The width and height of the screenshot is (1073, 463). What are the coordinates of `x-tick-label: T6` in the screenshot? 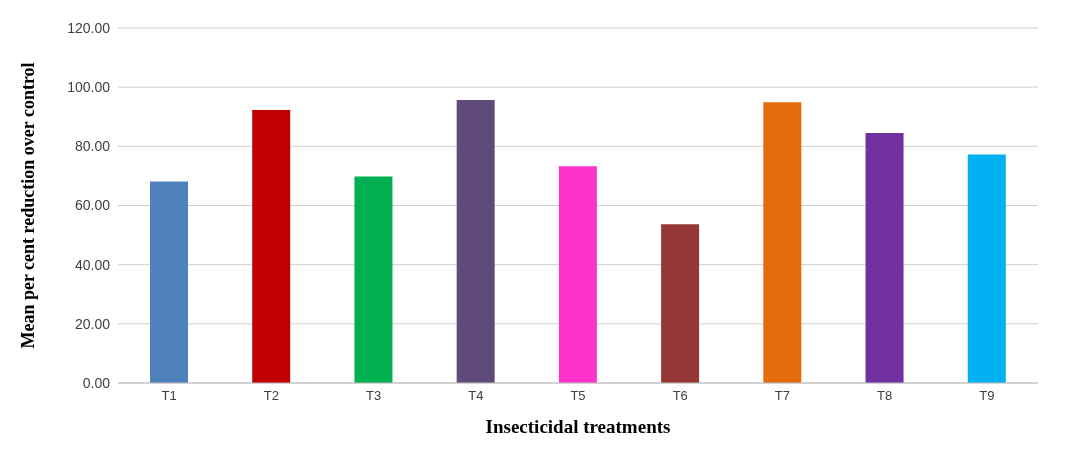 It's located at (680, 396).